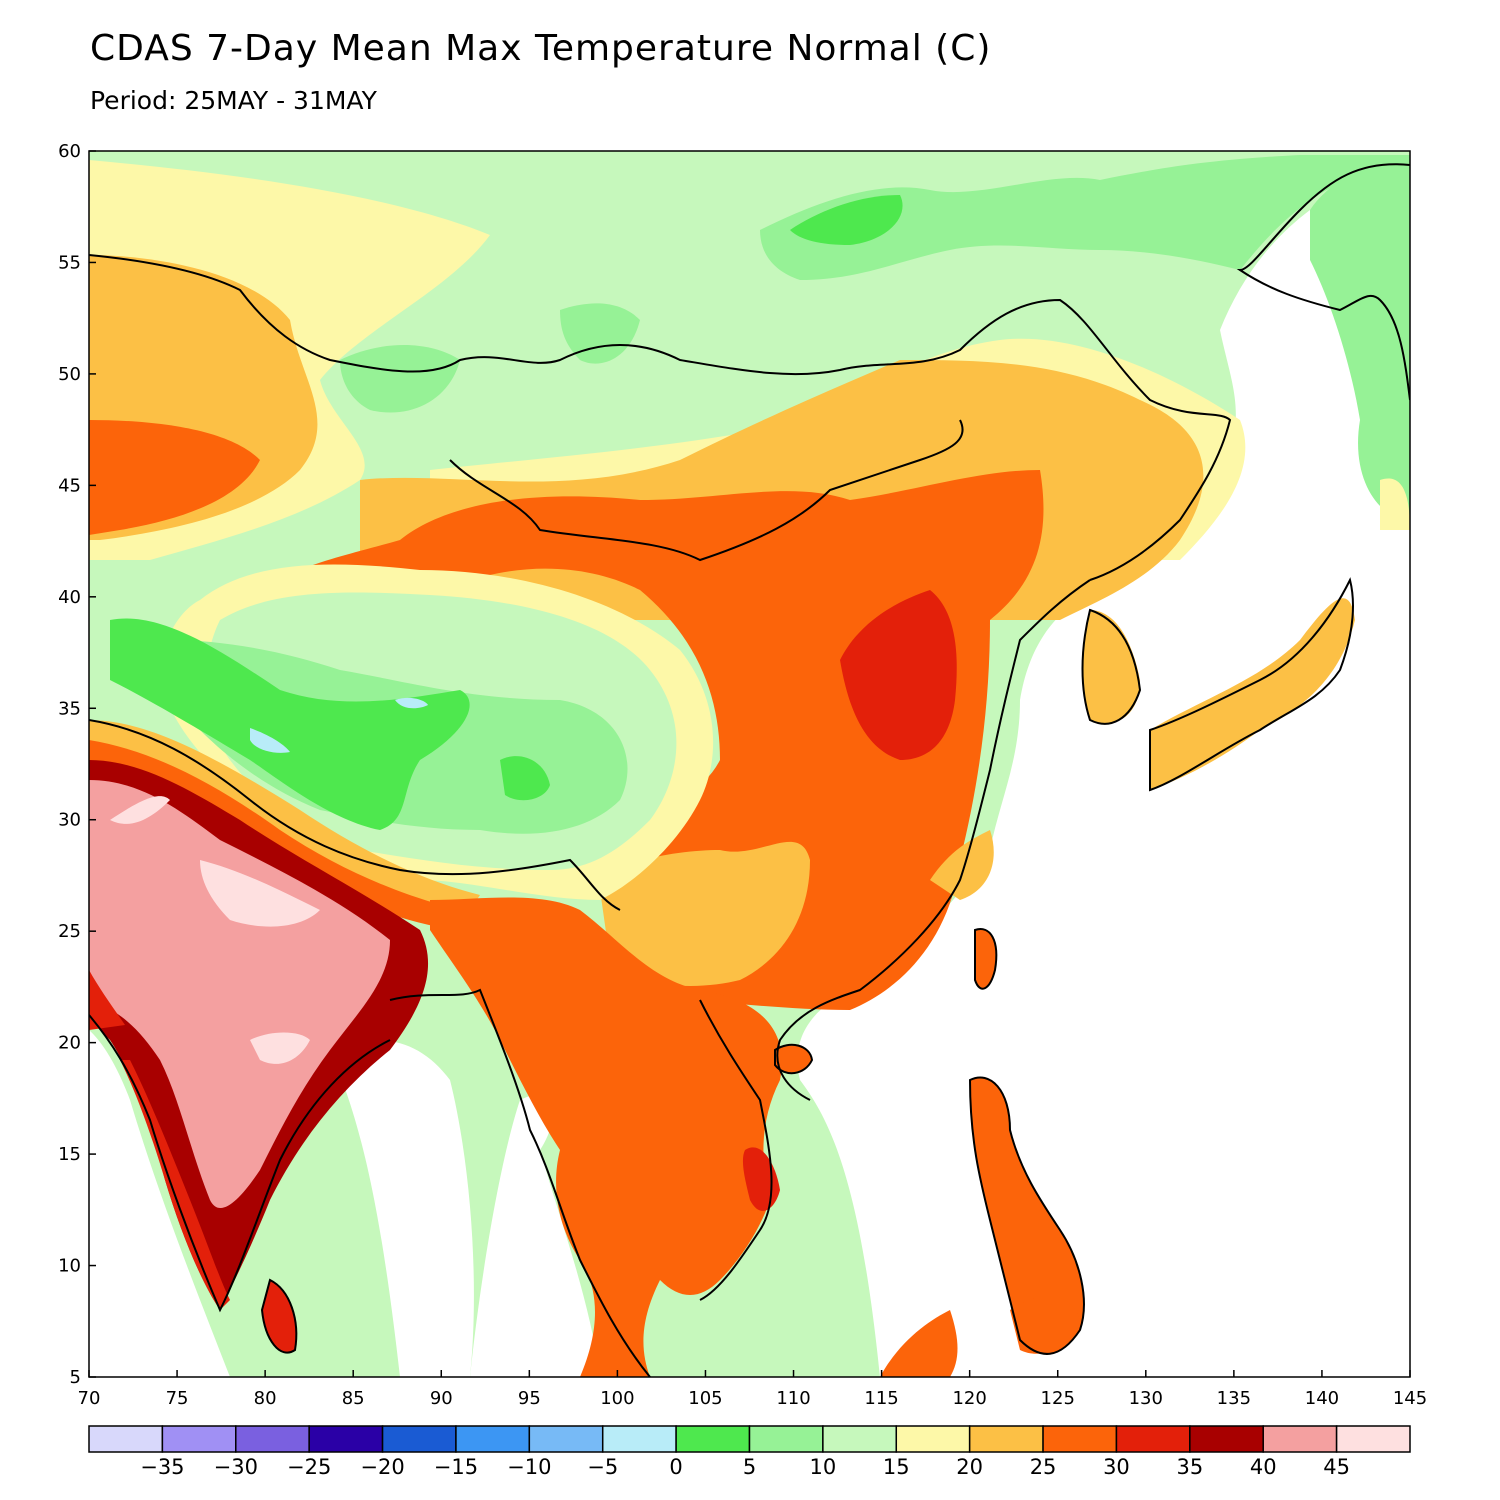 The image size is (1500, 1500). I want to click on lon-tick-label: 140, so click(1322, 1398).